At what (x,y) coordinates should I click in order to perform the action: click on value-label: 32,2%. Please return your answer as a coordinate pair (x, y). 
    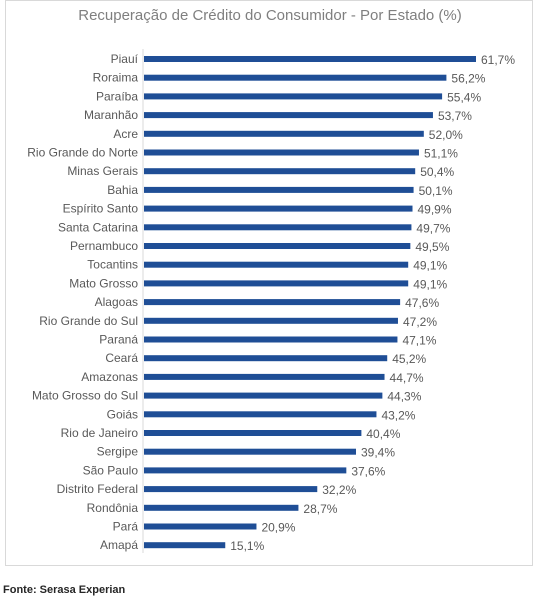
    Looking at the image, I should click on (339, 490).